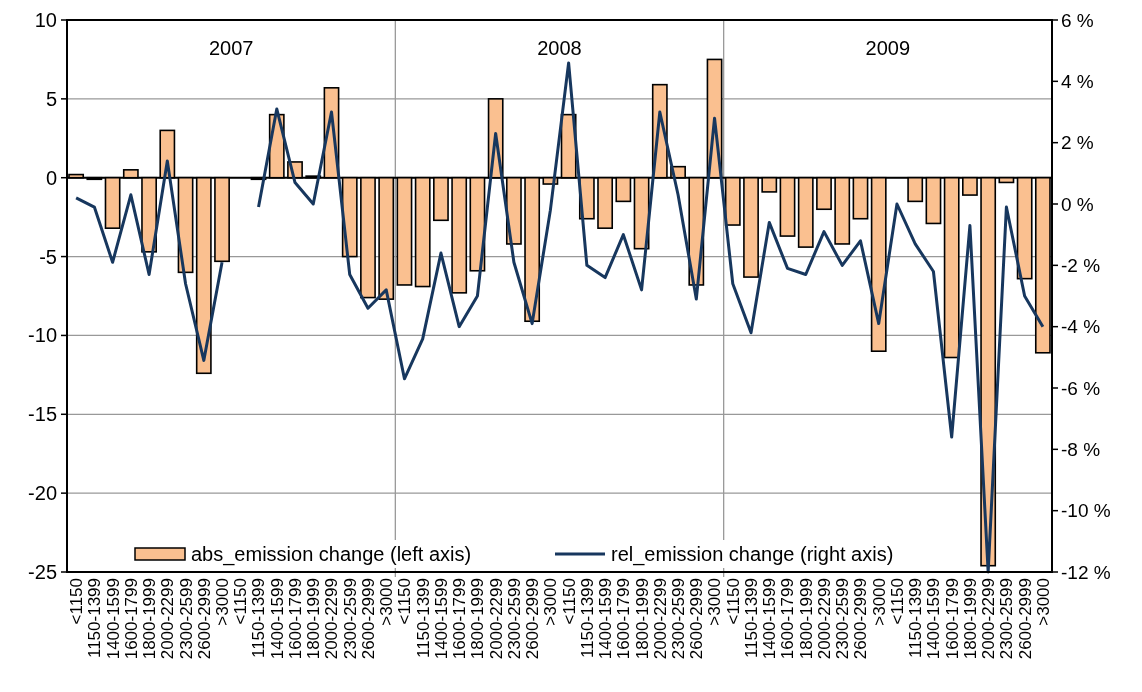 Image resolution: width=1142 pixels, height=692 pixels. Describe the element at coordinates (42, 335) in the screenshot. I see `y-tick-label: -10` at that location.